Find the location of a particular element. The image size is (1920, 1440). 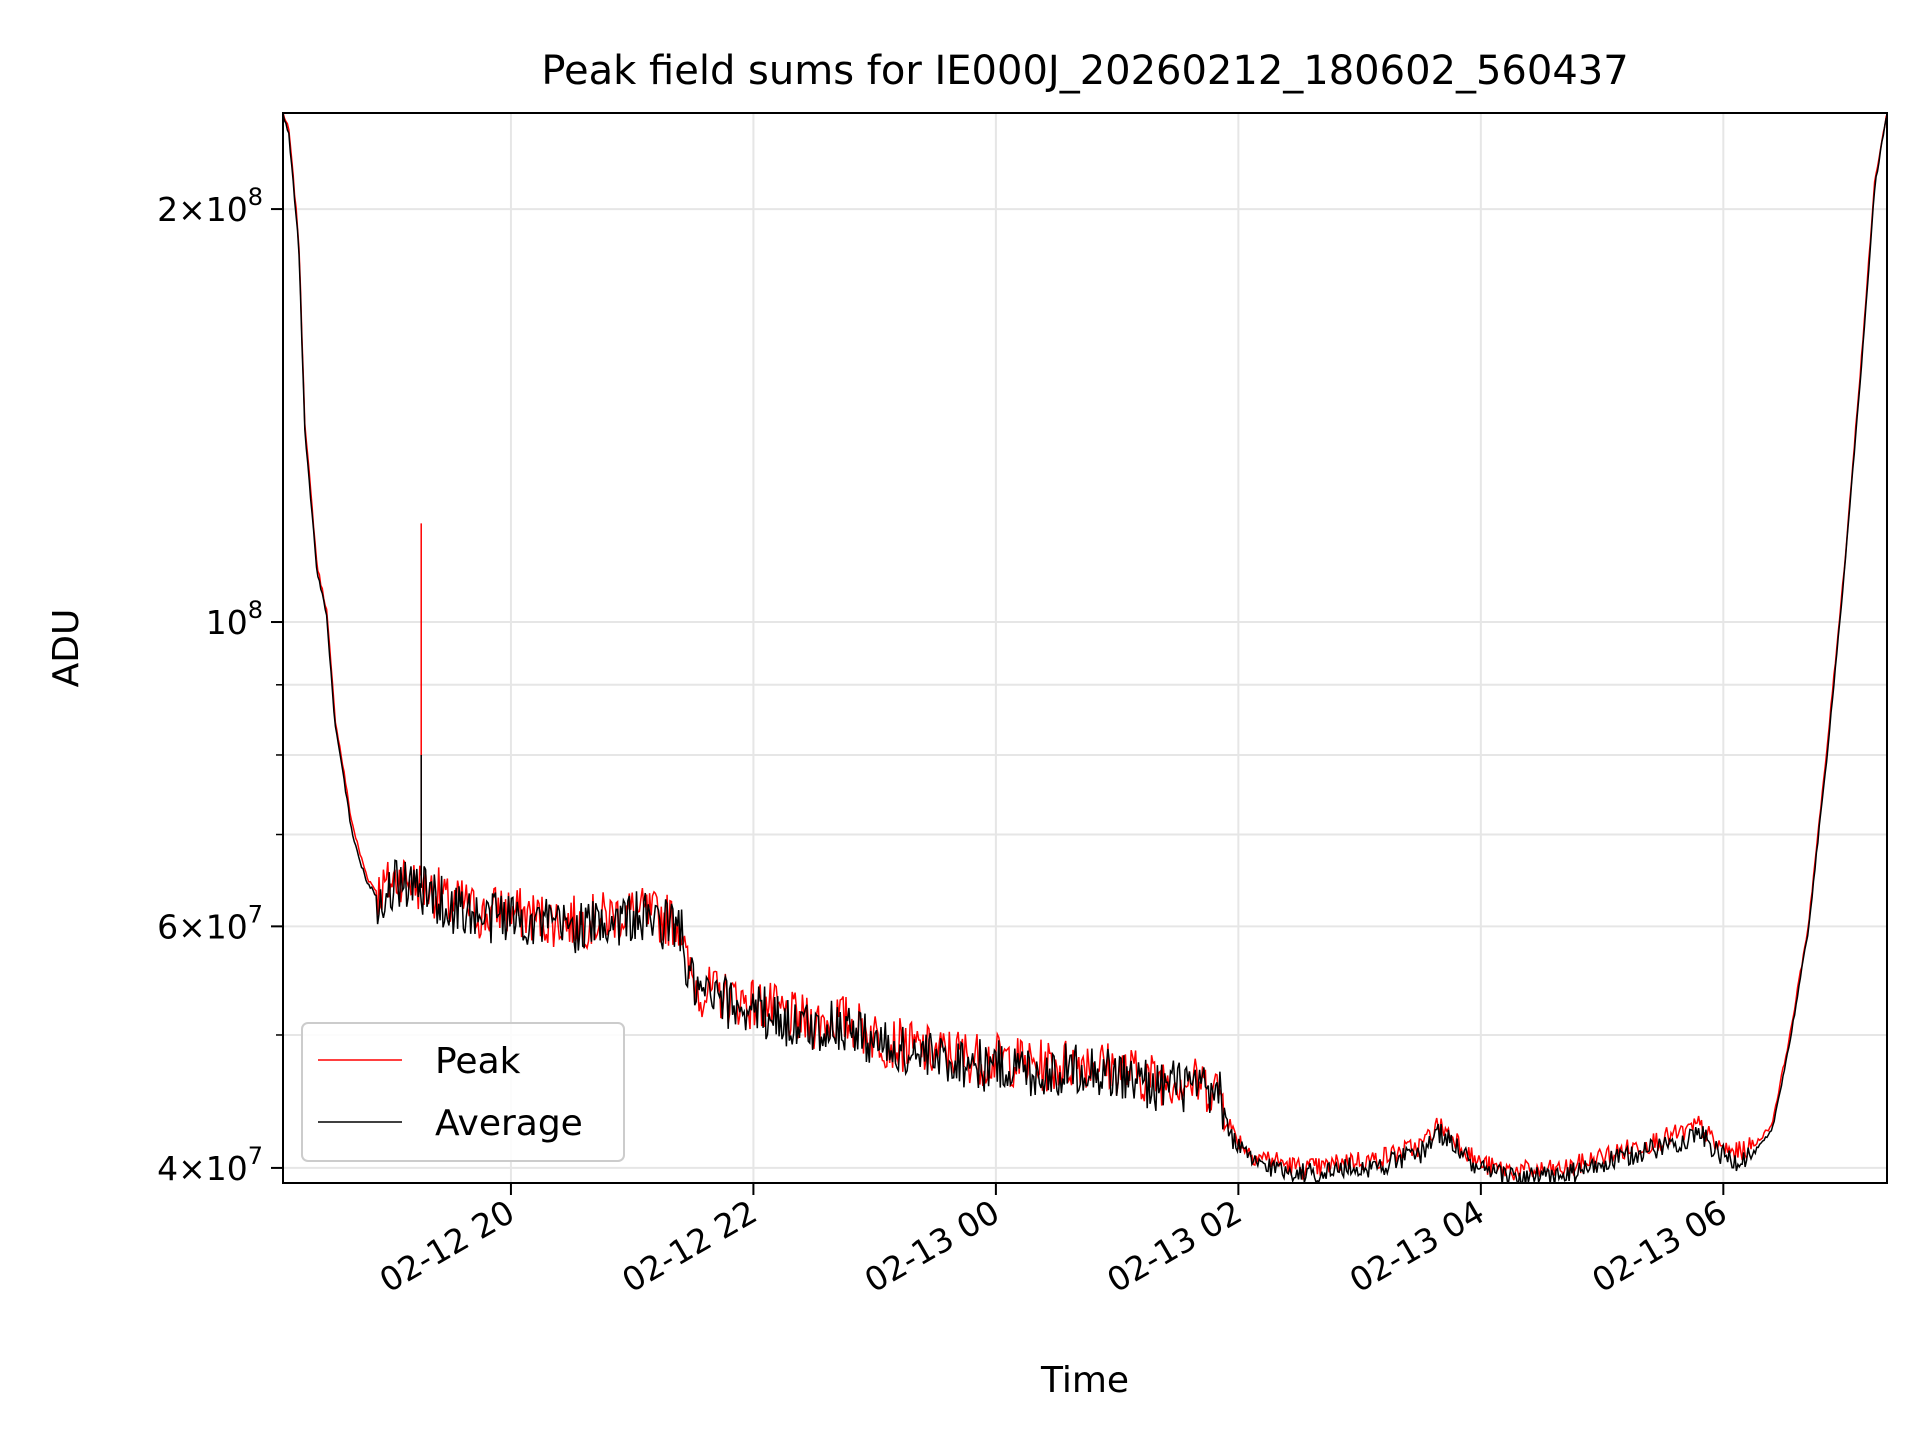

y-tick-label-1: 6×107 is located at coordinates (210, 923).